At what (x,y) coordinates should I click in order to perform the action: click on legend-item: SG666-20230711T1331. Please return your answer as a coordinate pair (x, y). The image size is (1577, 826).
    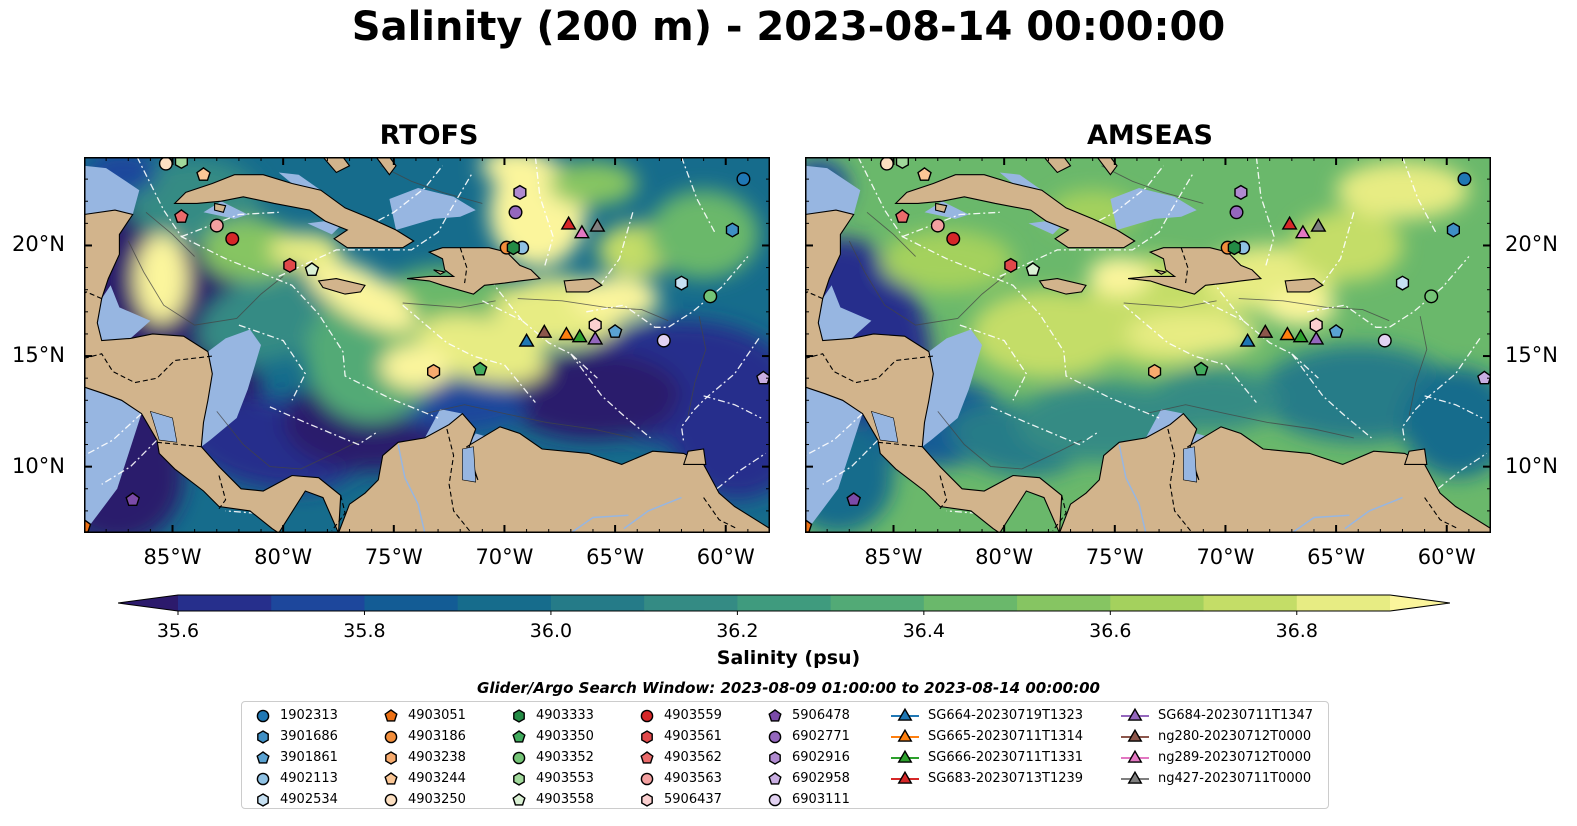
    Looking at the image, I should click on (986, 757).